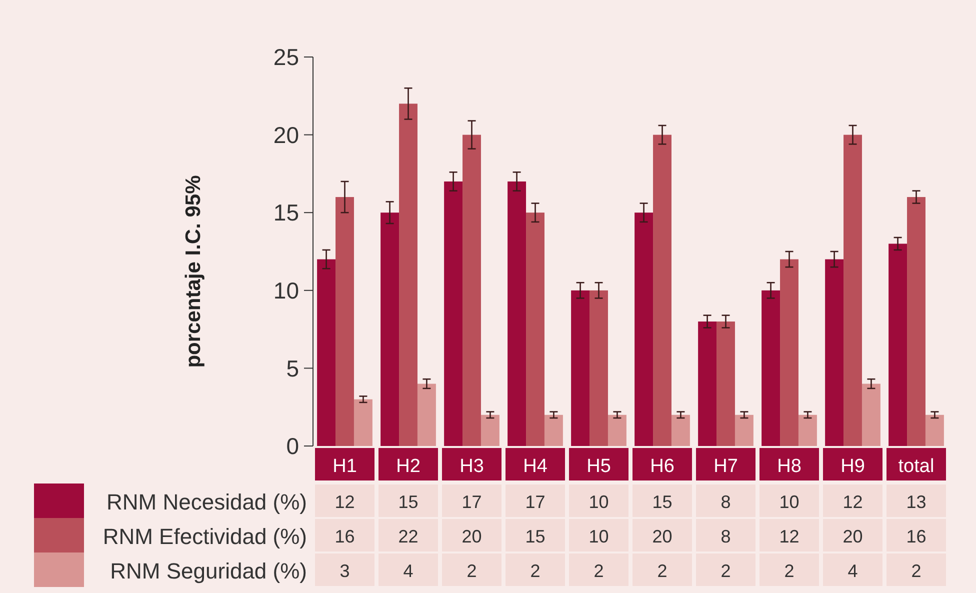 This screenshot has width=976, height=593. What do you see at coordinates (852, 466) in the screenshot?
I see `x-tick-label: H9` at bounding box center [852, 466].